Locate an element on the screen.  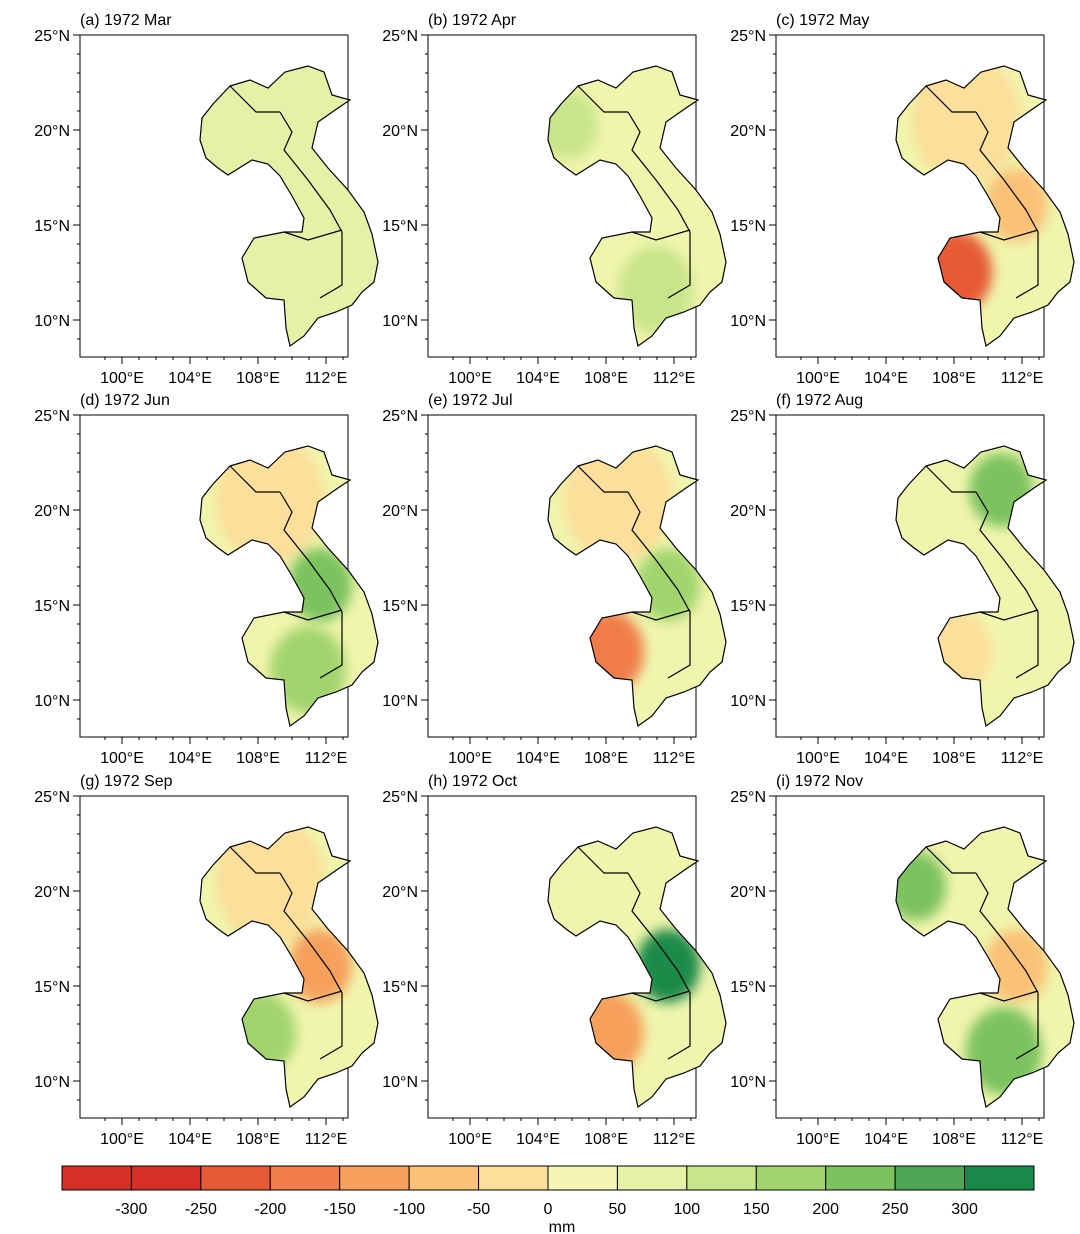
colorbar-unit: mm is located at coordinates (562, 1226).